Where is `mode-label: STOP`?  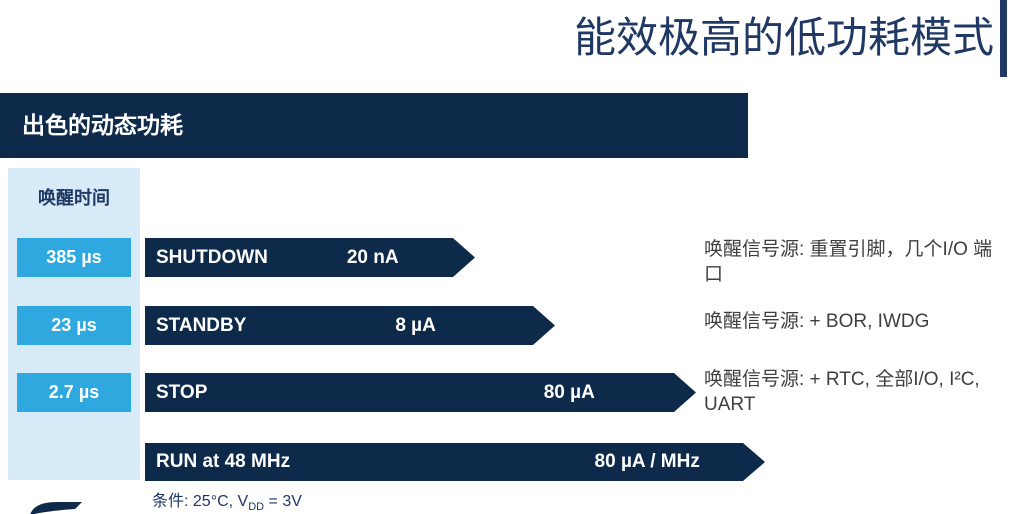
mode-label: STOP is located at coordinates (182, 392).